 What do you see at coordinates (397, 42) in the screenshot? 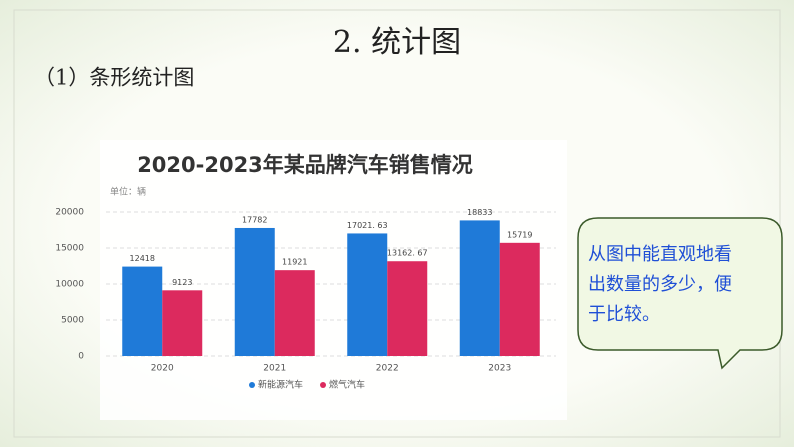
I see `slide-title: 2. 统计图` at bounding box center [397, 42].